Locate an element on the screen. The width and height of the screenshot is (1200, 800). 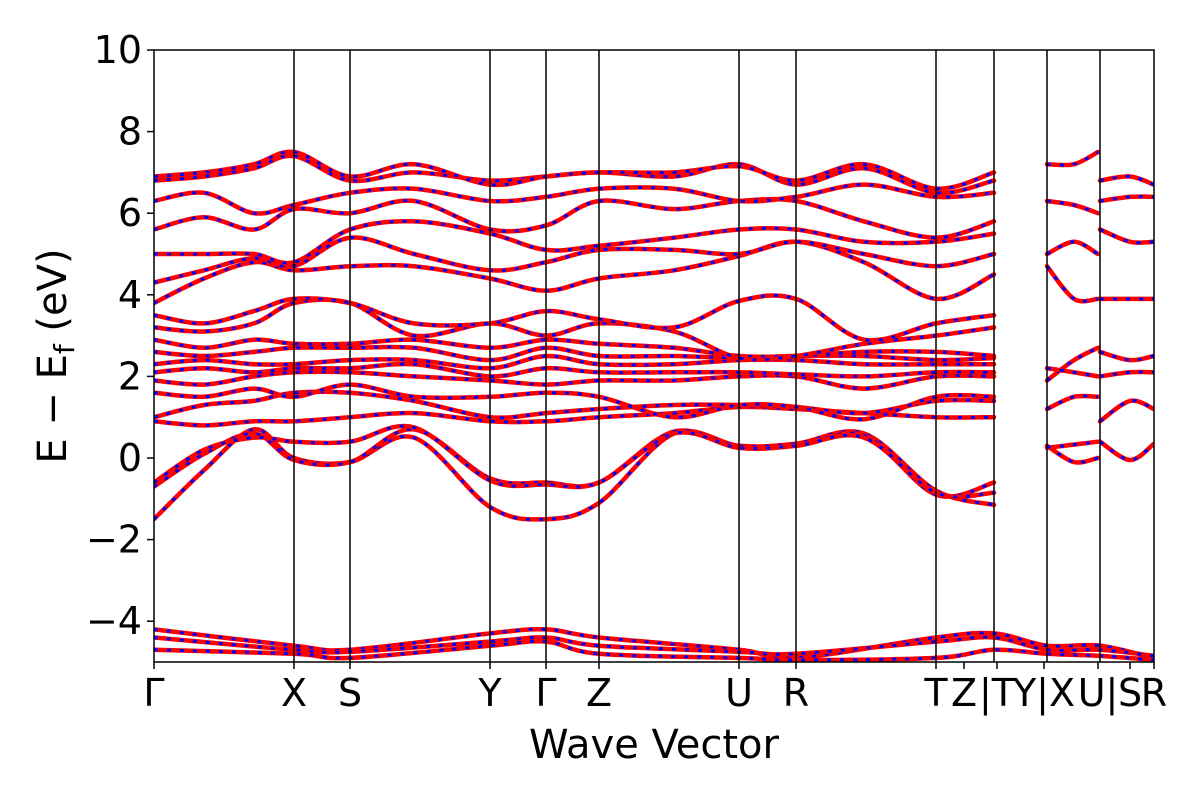
band-2-dashed is located at coordinates (574, 461).